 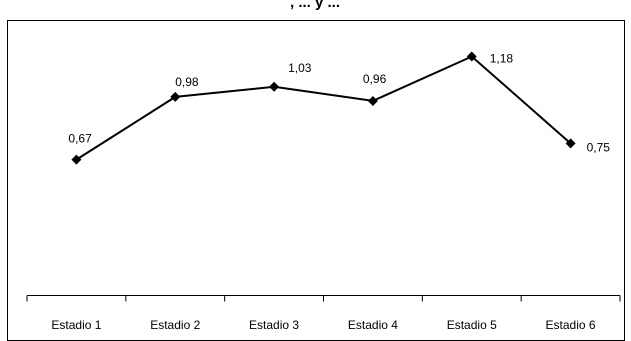 What do you see at coordinates (599, 147) in the screenshot?
I see `data-label: 0,75` at bounding box center [599, 147].